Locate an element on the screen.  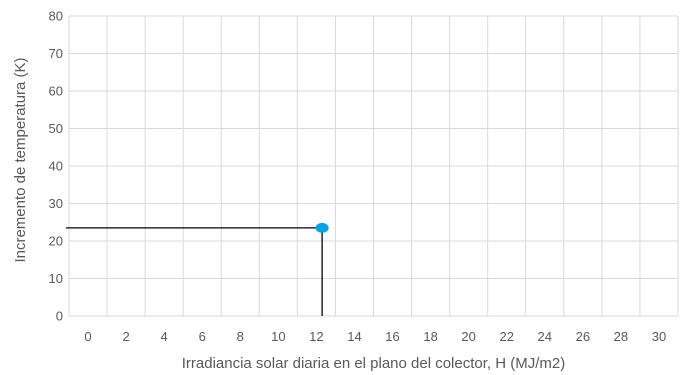
y-tick-labels: 0 10 20 30 40 50 60 70 80 is located at coordinates (56, 166).